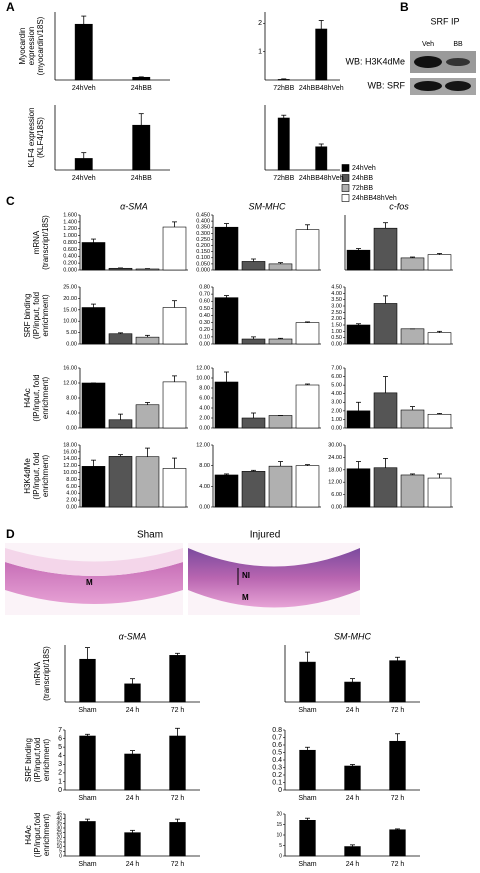 Image resolution: width=480 pixels, height=873 pixels. Describe the element at coordinates (203, 228) in the screenshot. I see `y-tick-label: 0.350` at that location.